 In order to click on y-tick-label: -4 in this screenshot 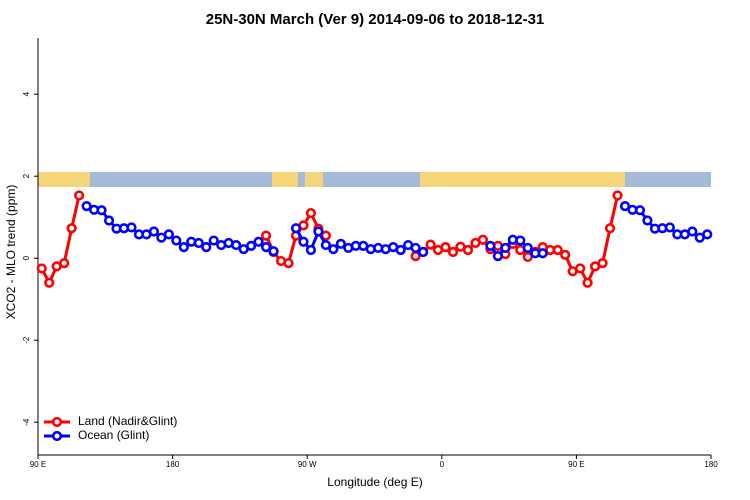, I will do `click(26, 422)`.